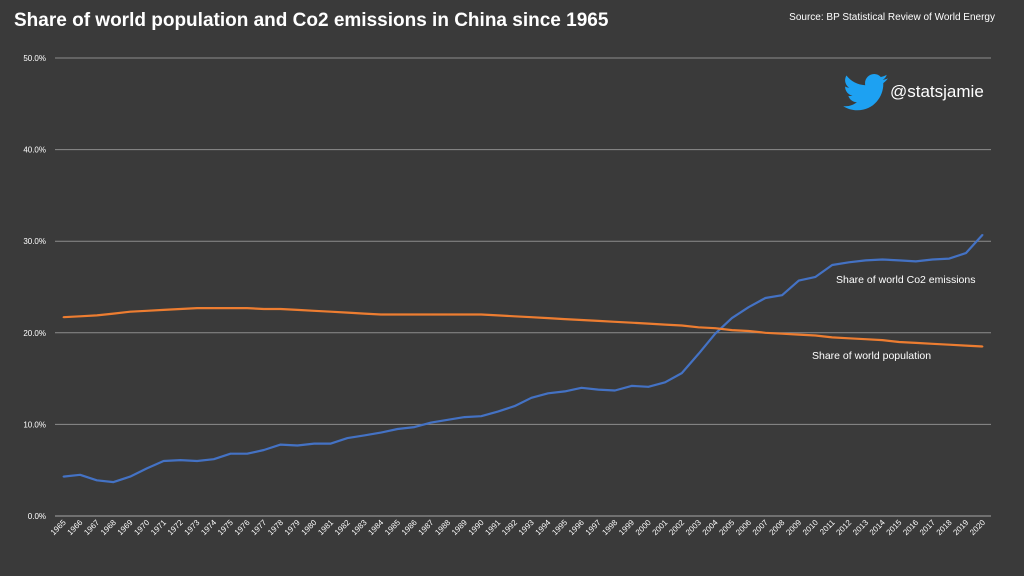 Image resolution: width=1024 pixels, height=576 pixels. I want to click on x-tick-label: 2002, so click(676, 527).